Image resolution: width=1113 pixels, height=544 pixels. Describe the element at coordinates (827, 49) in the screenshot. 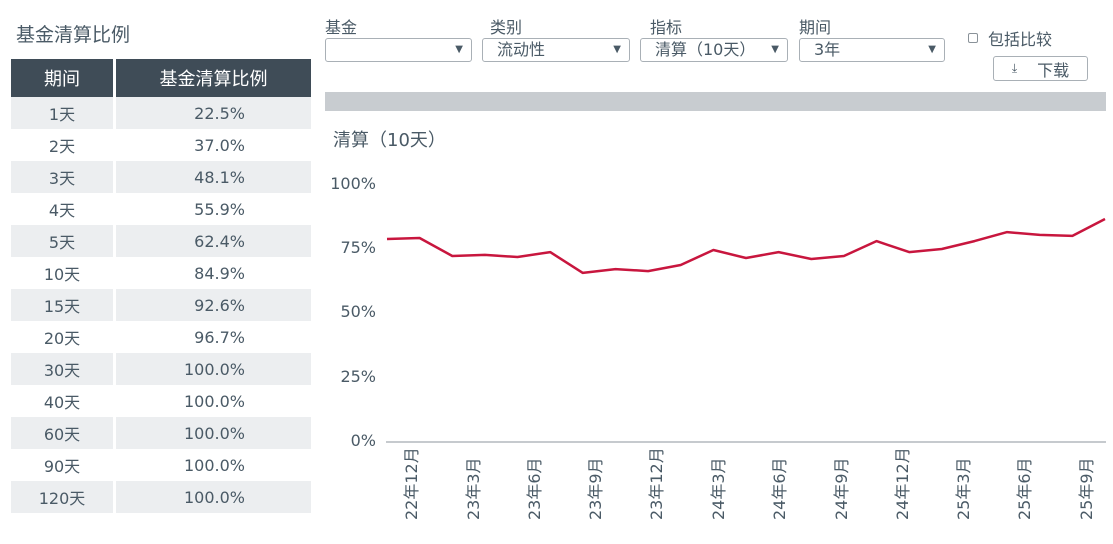

I see `period-select-value: 3年` at that location.